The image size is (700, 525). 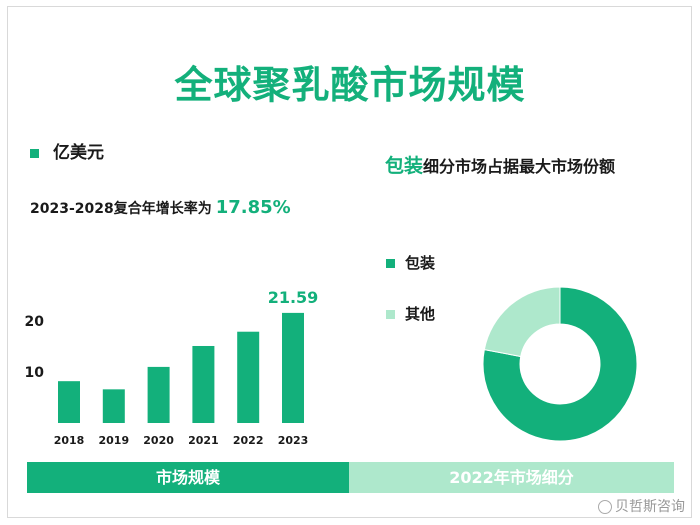 I want to click on data-label: 21.59, so click(x=293, y=297).